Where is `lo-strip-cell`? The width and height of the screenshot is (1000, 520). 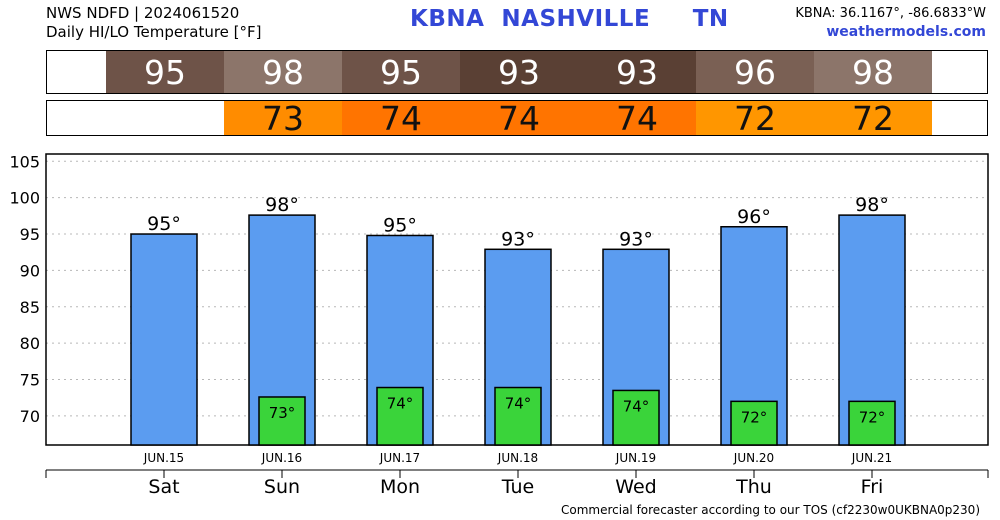 lo-strip-cell is located at coordinates (165, 118).